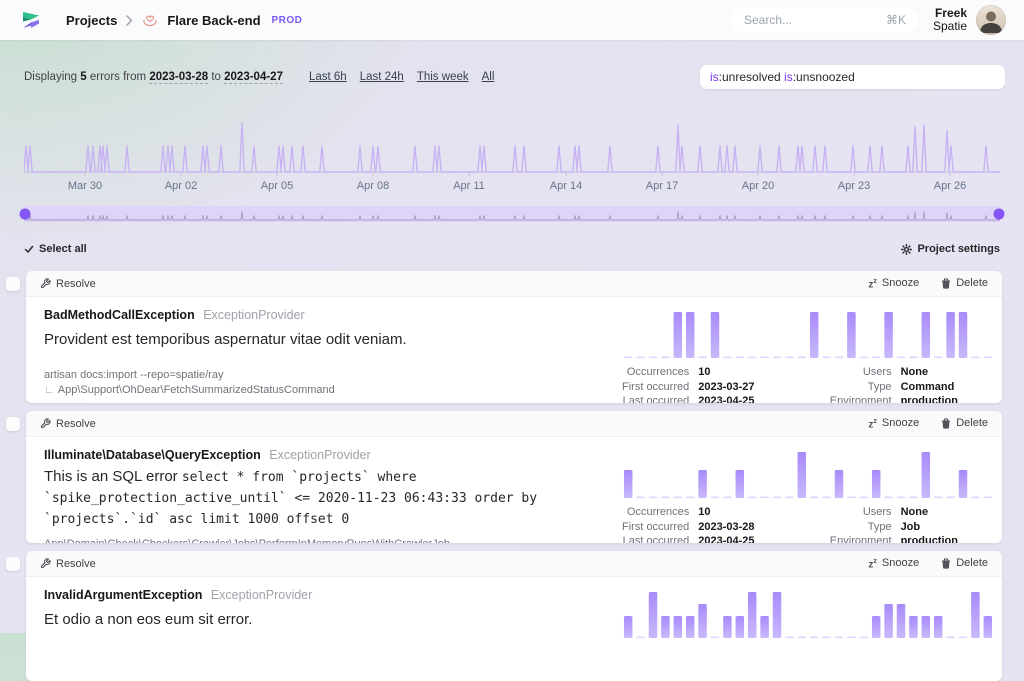  I want to click on project-settings-button: Project settings, so click(950, 249).